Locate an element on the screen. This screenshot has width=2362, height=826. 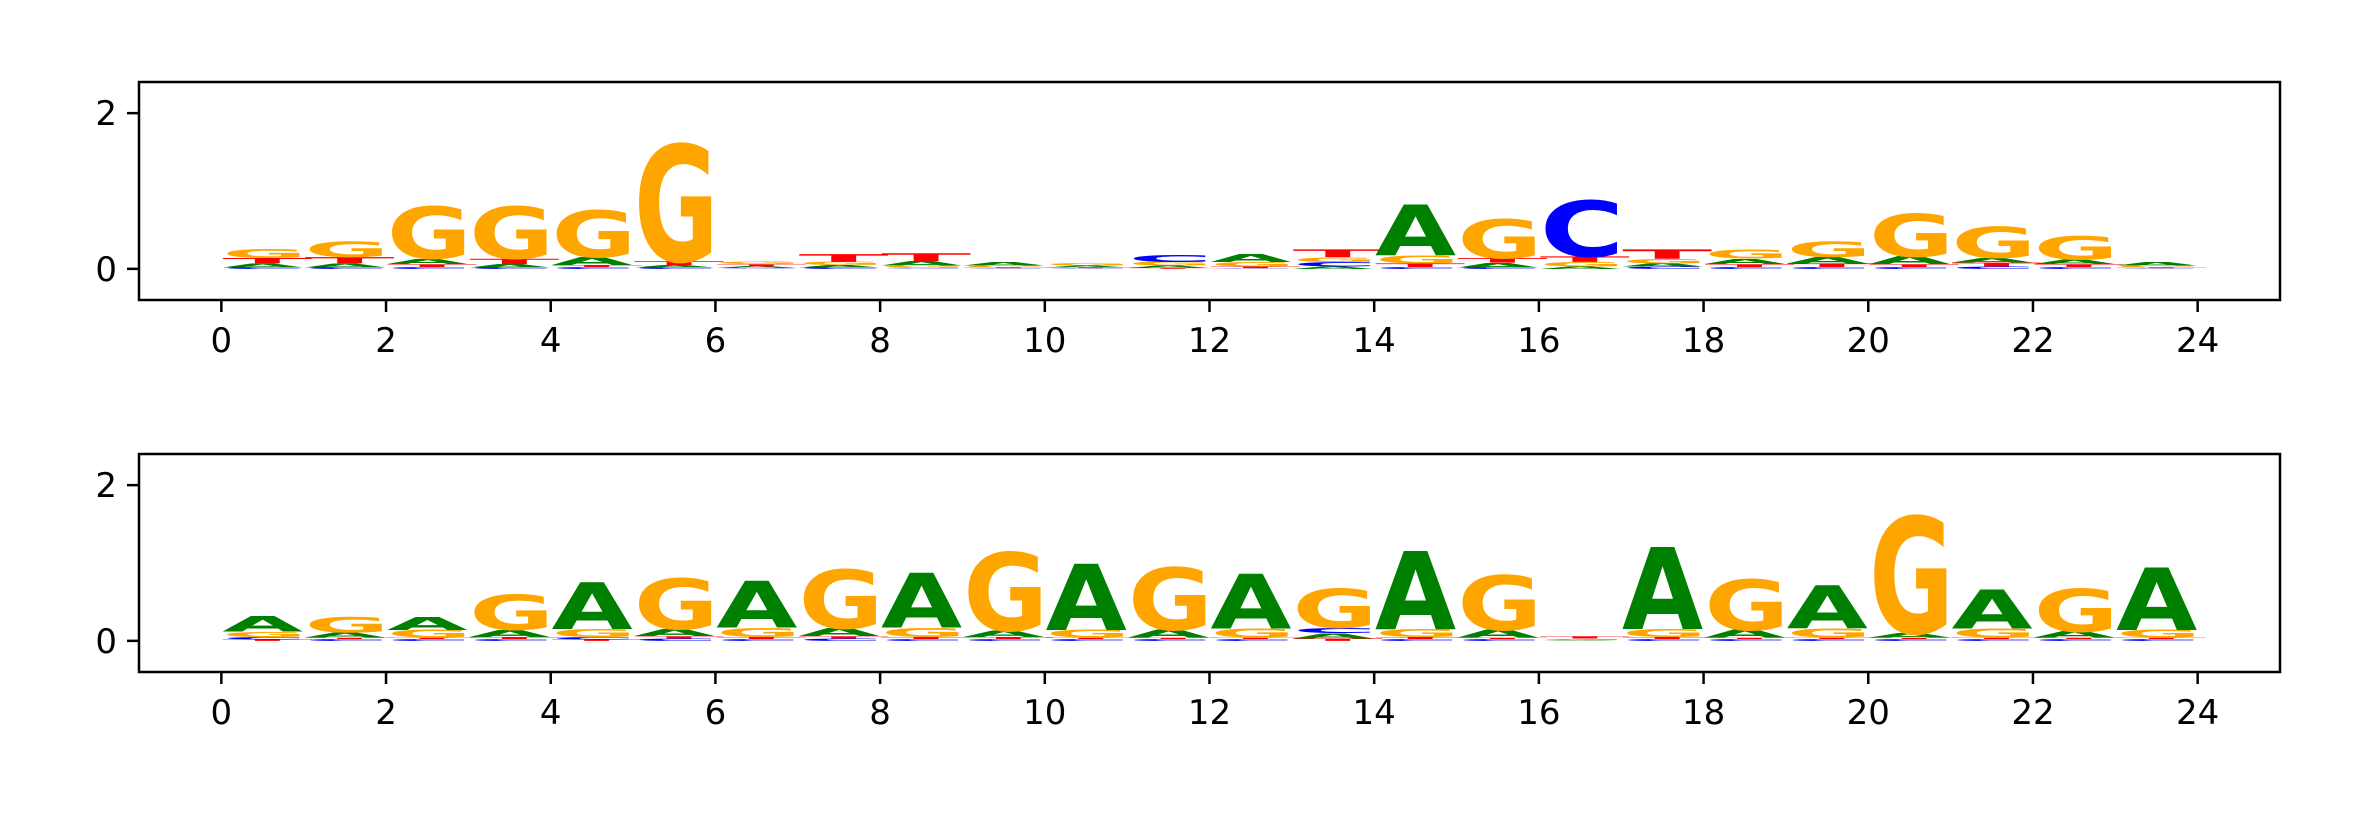
x-tick-label: 8 is located at coordinates (880, 713).